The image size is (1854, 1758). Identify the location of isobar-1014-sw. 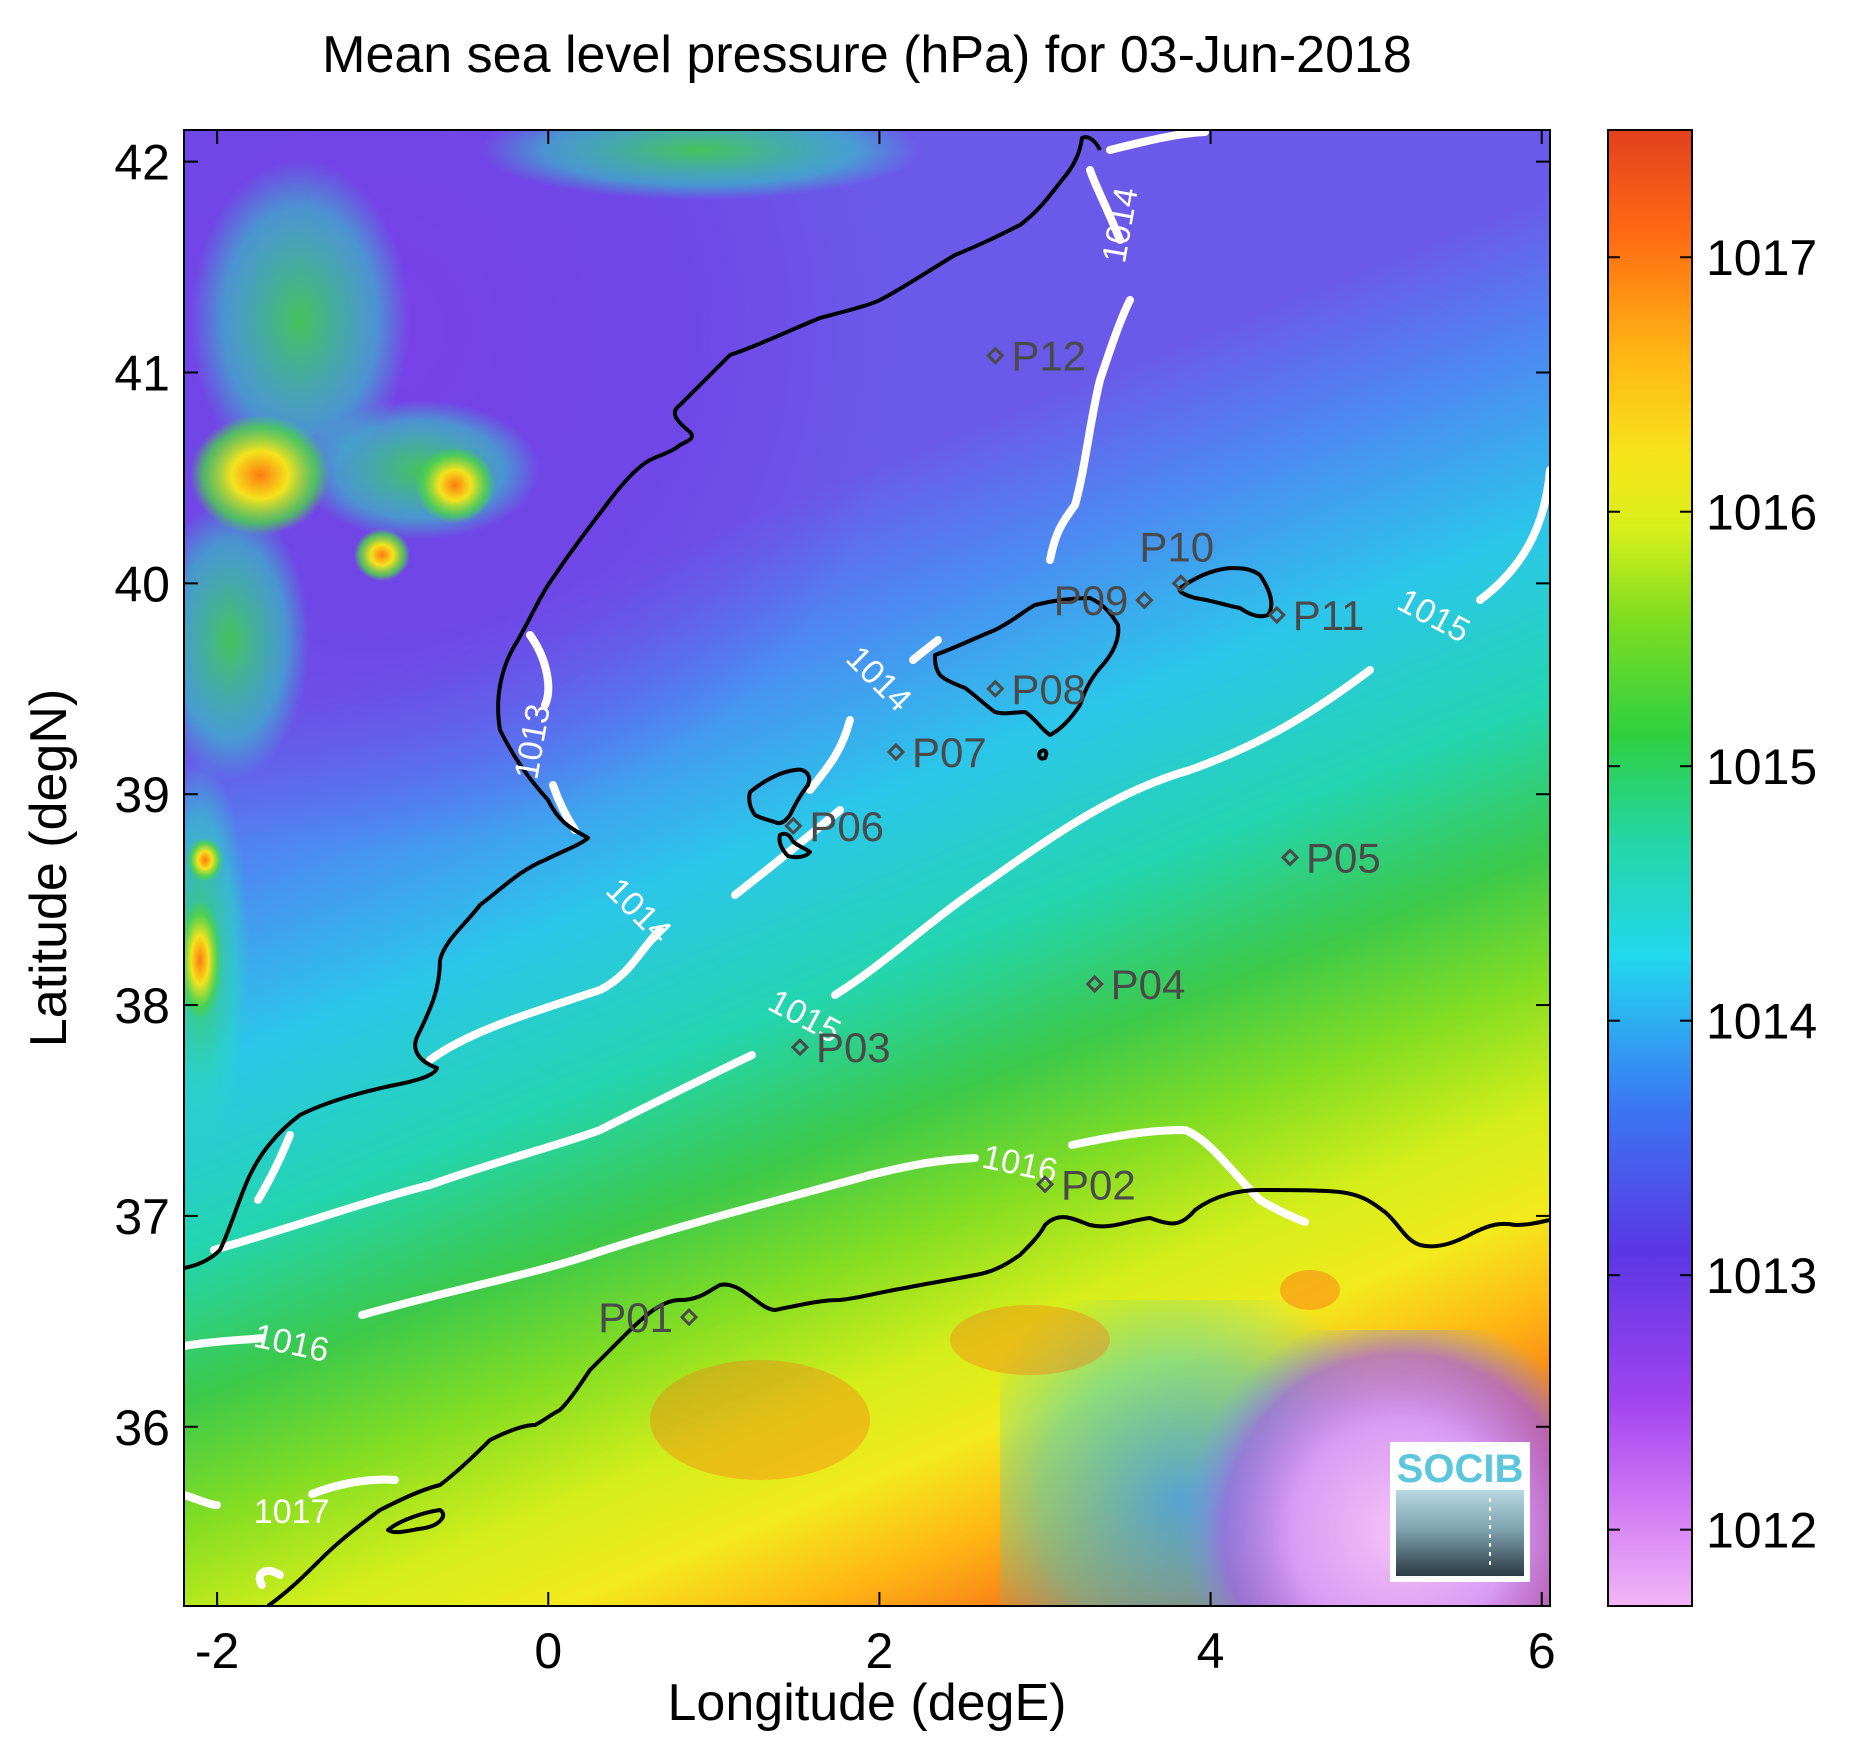
(274, 1167).